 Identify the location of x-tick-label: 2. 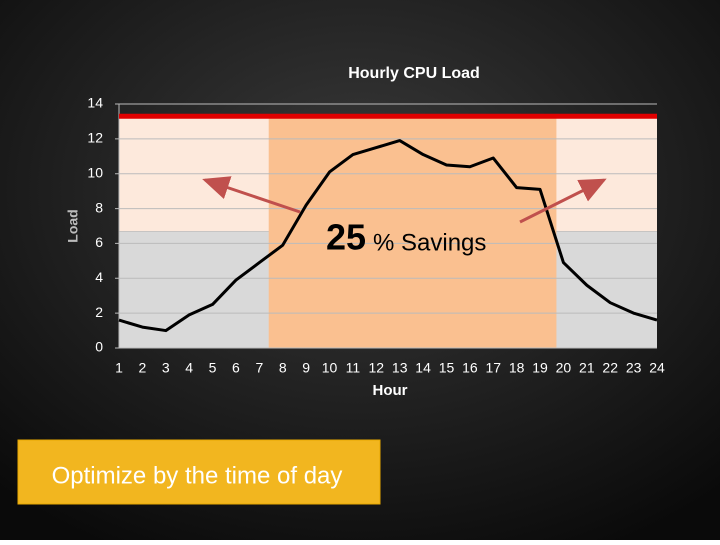
(142, 368).